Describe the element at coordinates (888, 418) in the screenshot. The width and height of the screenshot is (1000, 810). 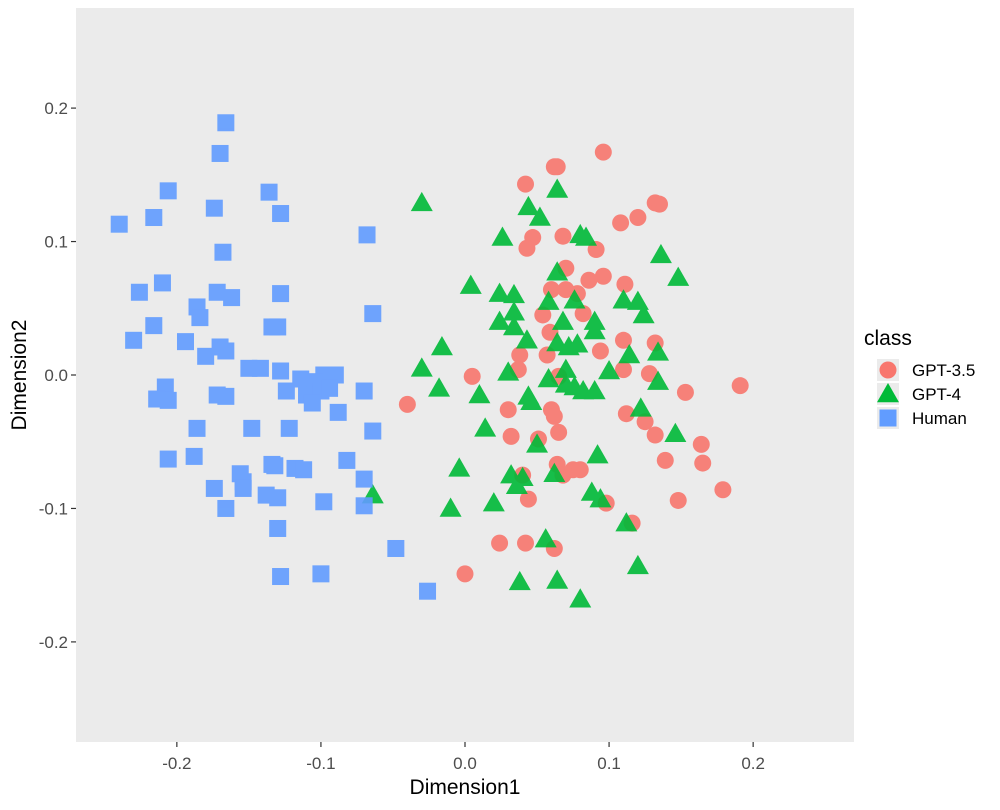
I see `legend-square-icon` at that location.